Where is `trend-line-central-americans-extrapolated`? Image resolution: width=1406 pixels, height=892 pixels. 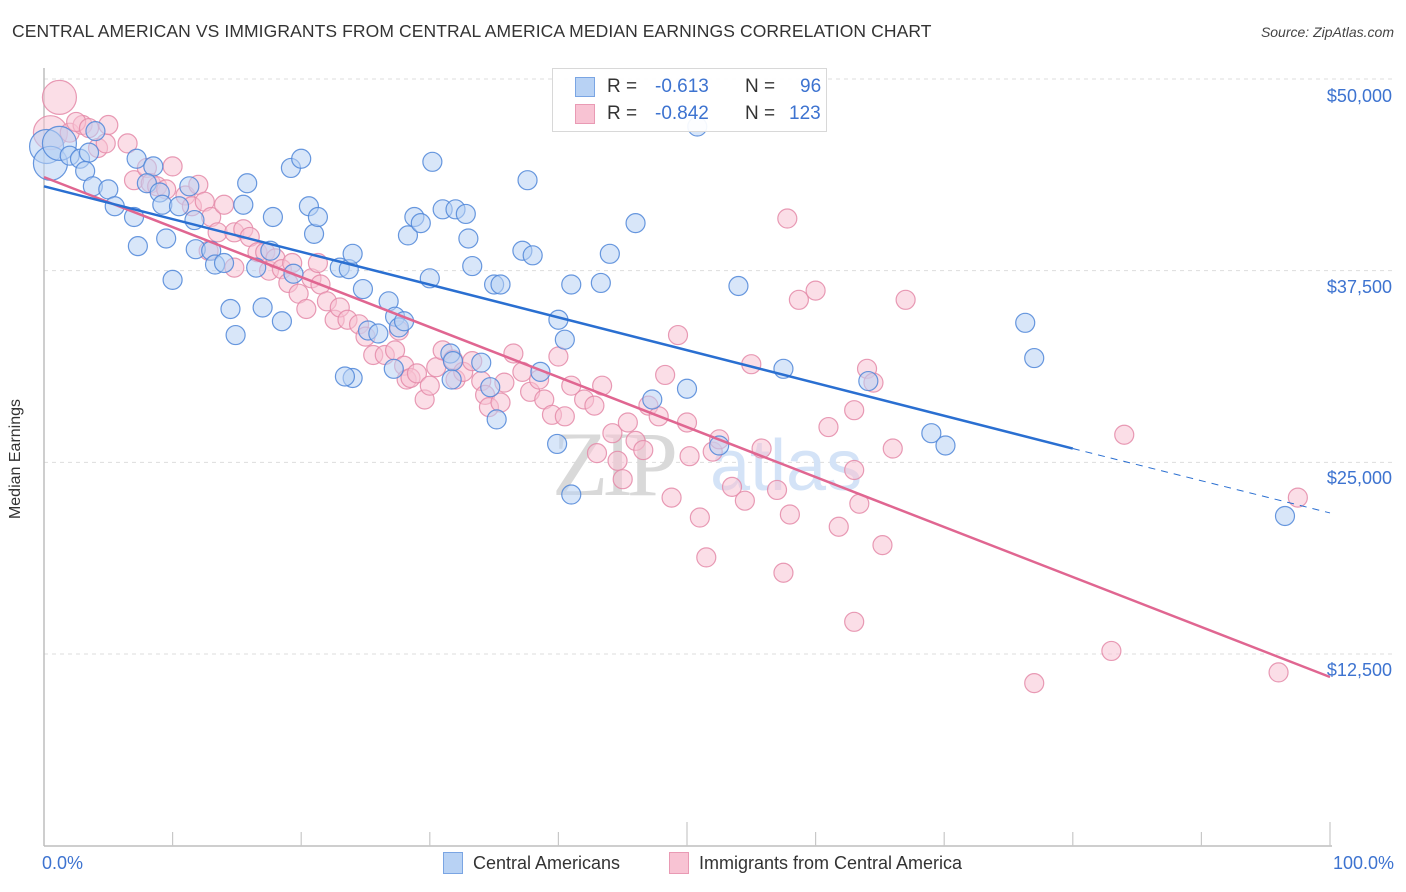
trend-line-central-americans-extrapolated is located at coordinates (1201, 481).